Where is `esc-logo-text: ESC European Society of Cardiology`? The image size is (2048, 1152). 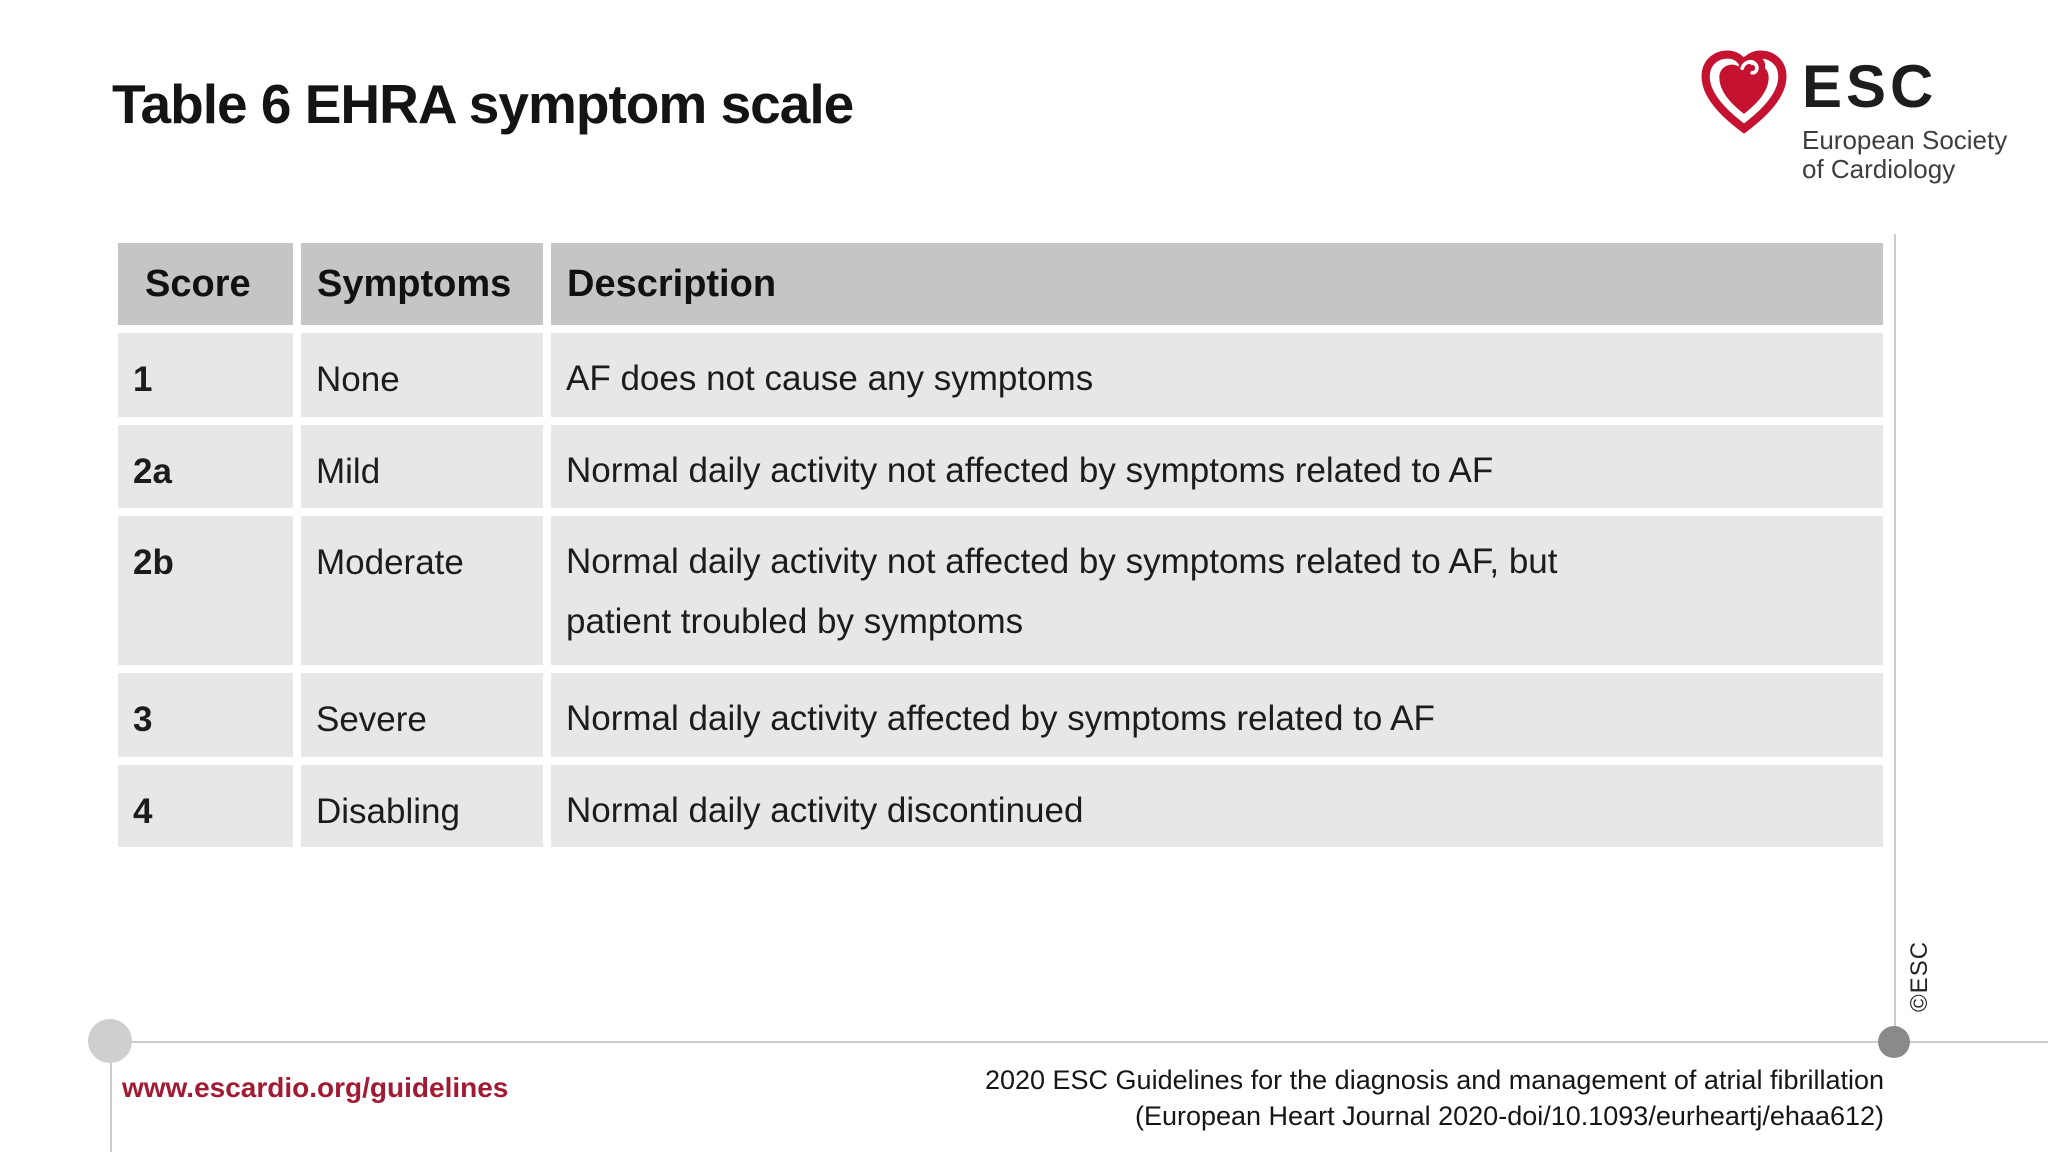
esc-logo-text: ESC European Society of Cardiology is located at coordinates (1904, 117).